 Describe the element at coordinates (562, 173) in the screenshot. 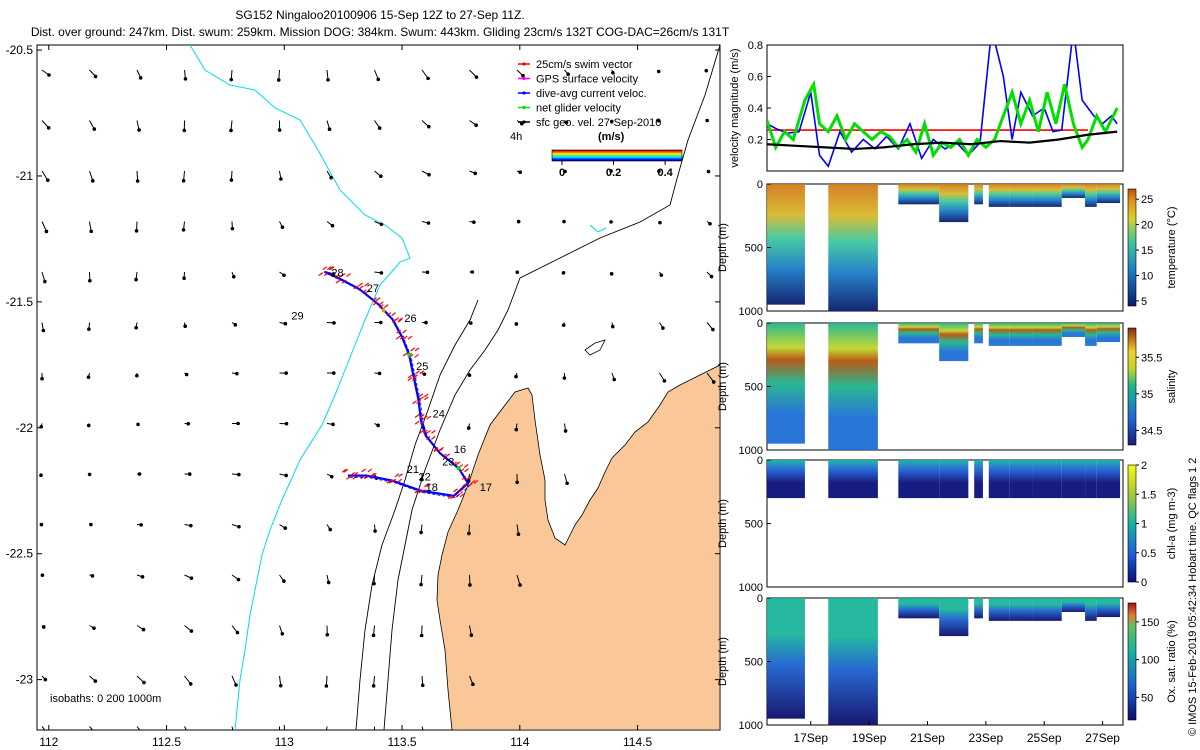

I see `speed-colorbar-label: 0` at that location.